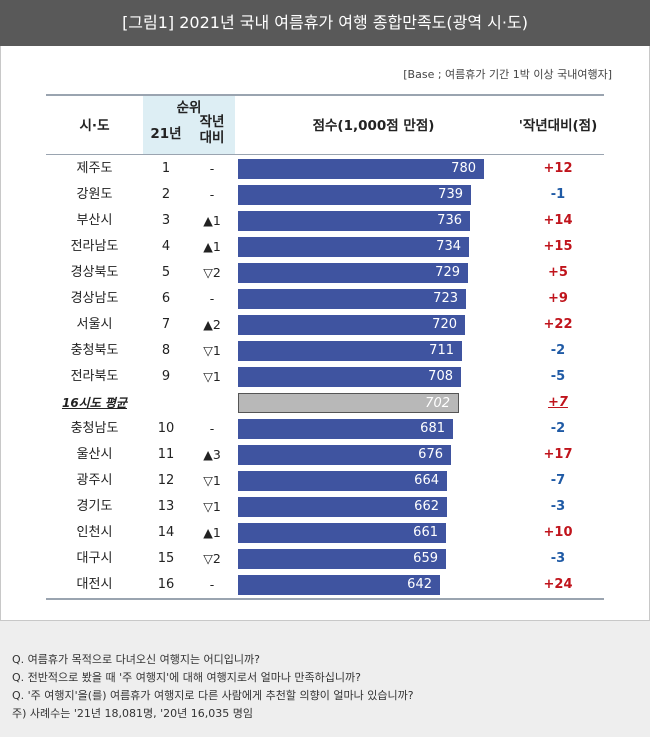 The width and height of the screenshot is (650, 737). I want to click on table-row: 전라남도 4 ▲1 734 +15, so click(325, 247).